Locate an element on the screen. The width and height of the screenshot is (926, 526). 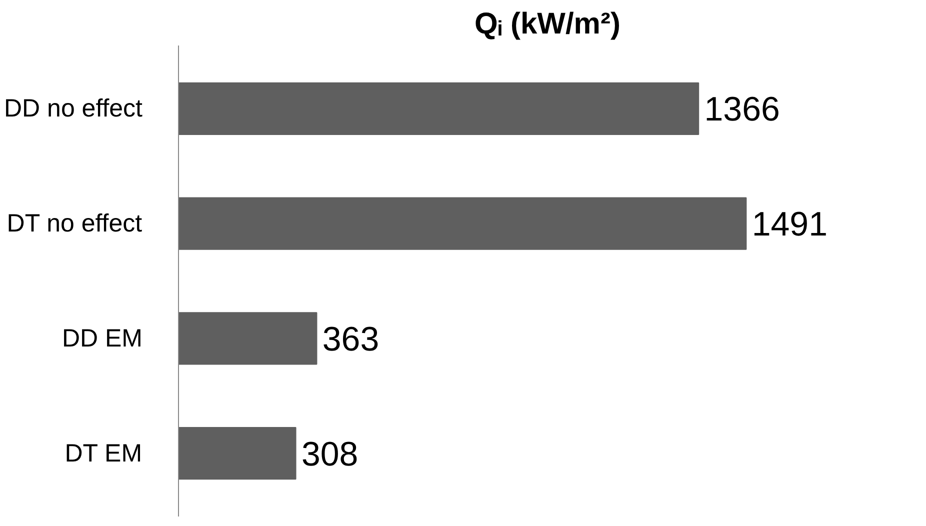
y-tick-label: DT EM is located at coordinates (103, 453).